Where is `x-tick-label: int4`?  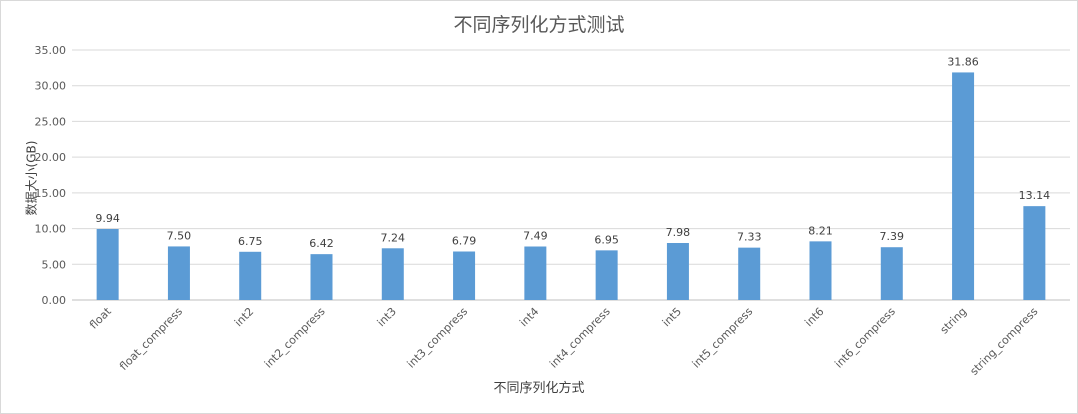
x-tick-label: int4 is located at coordinates (529, 317).